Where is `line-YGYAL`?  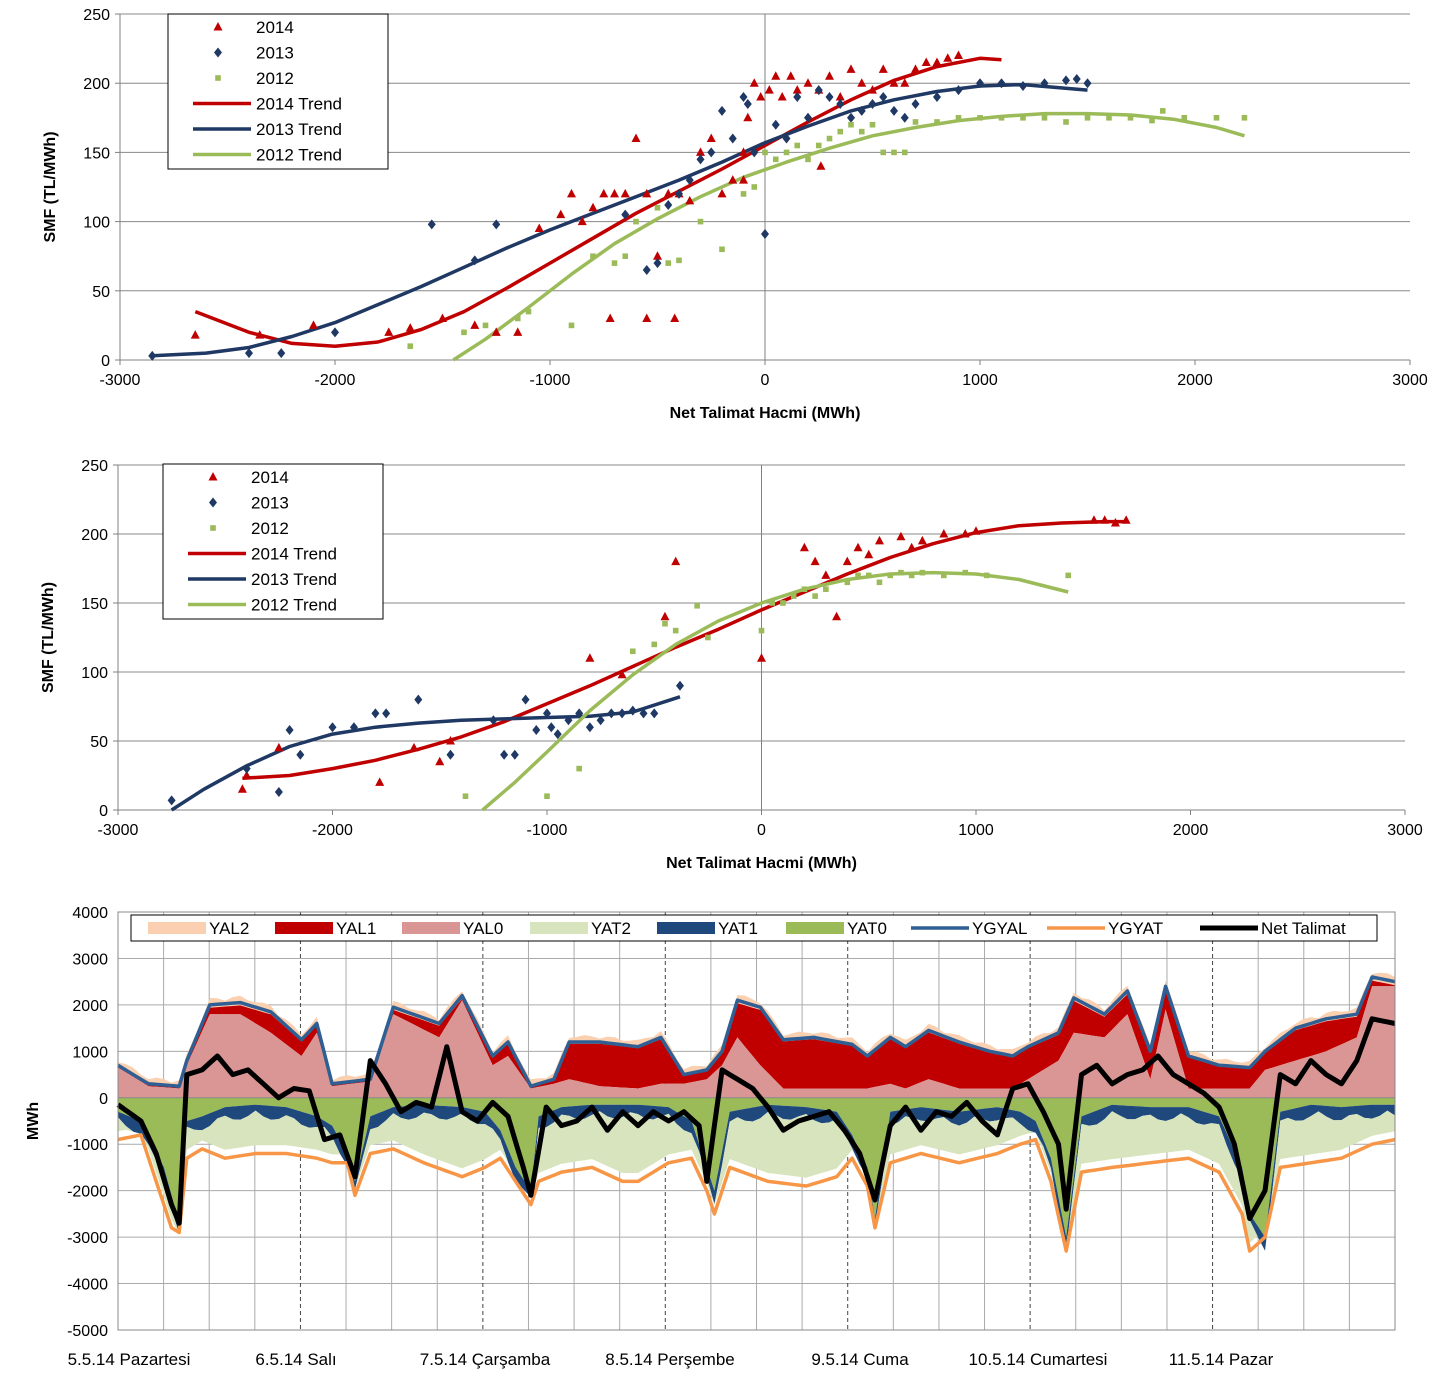 line-YGYAL is located at coordinates (756, 1031).